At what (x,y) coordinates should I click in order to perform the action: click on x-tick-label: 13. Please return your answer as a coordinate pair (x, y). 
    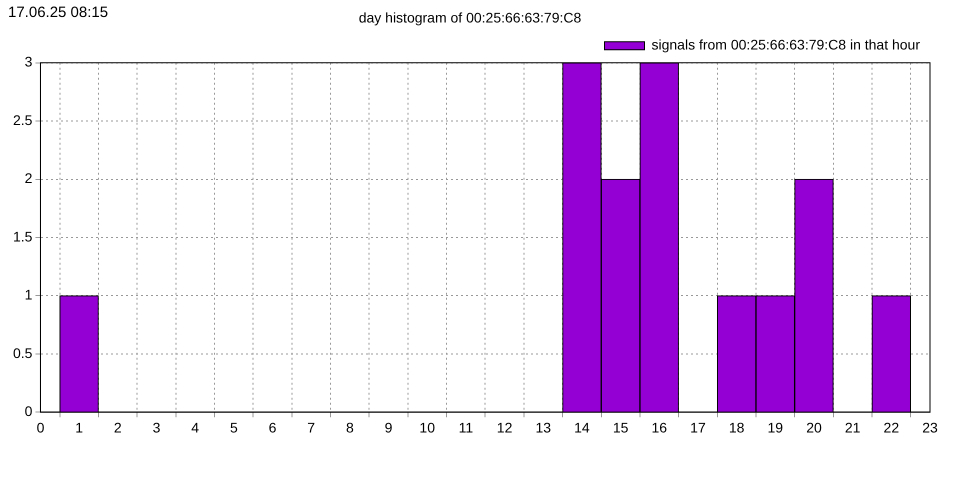
    Looking at the image, I should click on (543, 427).